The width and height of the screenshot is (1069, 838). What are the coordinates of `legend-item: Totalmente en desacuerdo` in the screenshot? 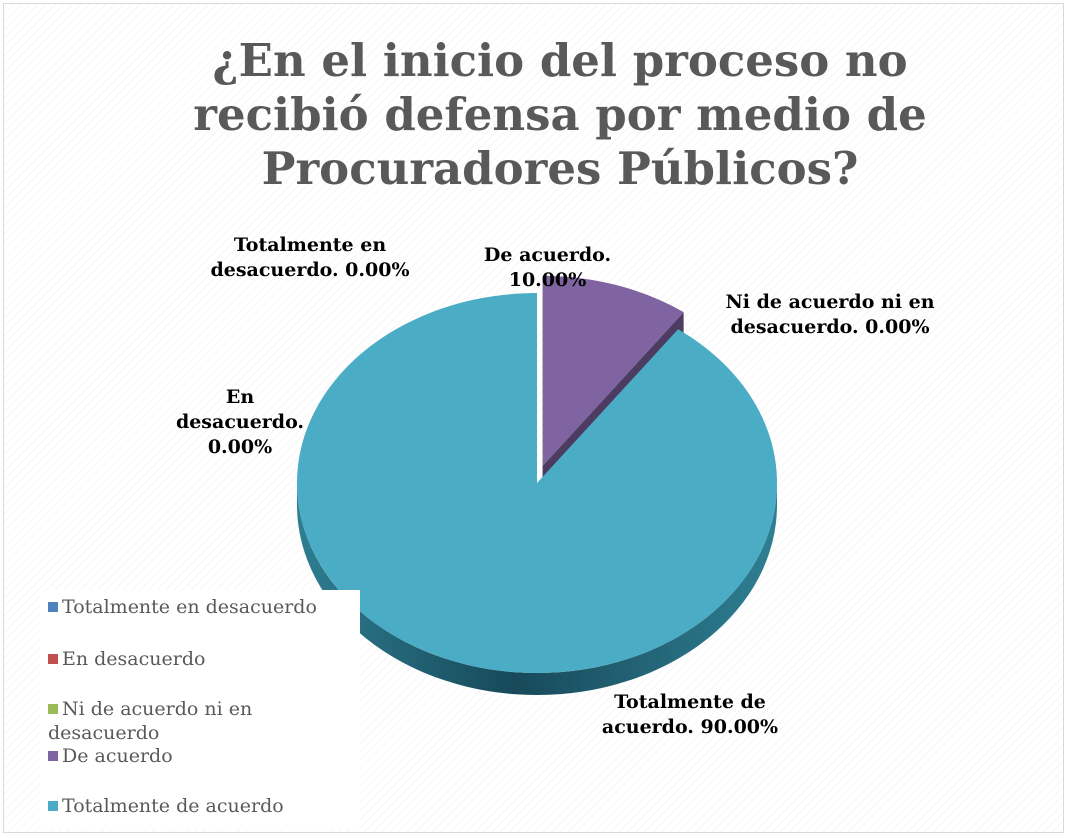 It's located at (198, 607).